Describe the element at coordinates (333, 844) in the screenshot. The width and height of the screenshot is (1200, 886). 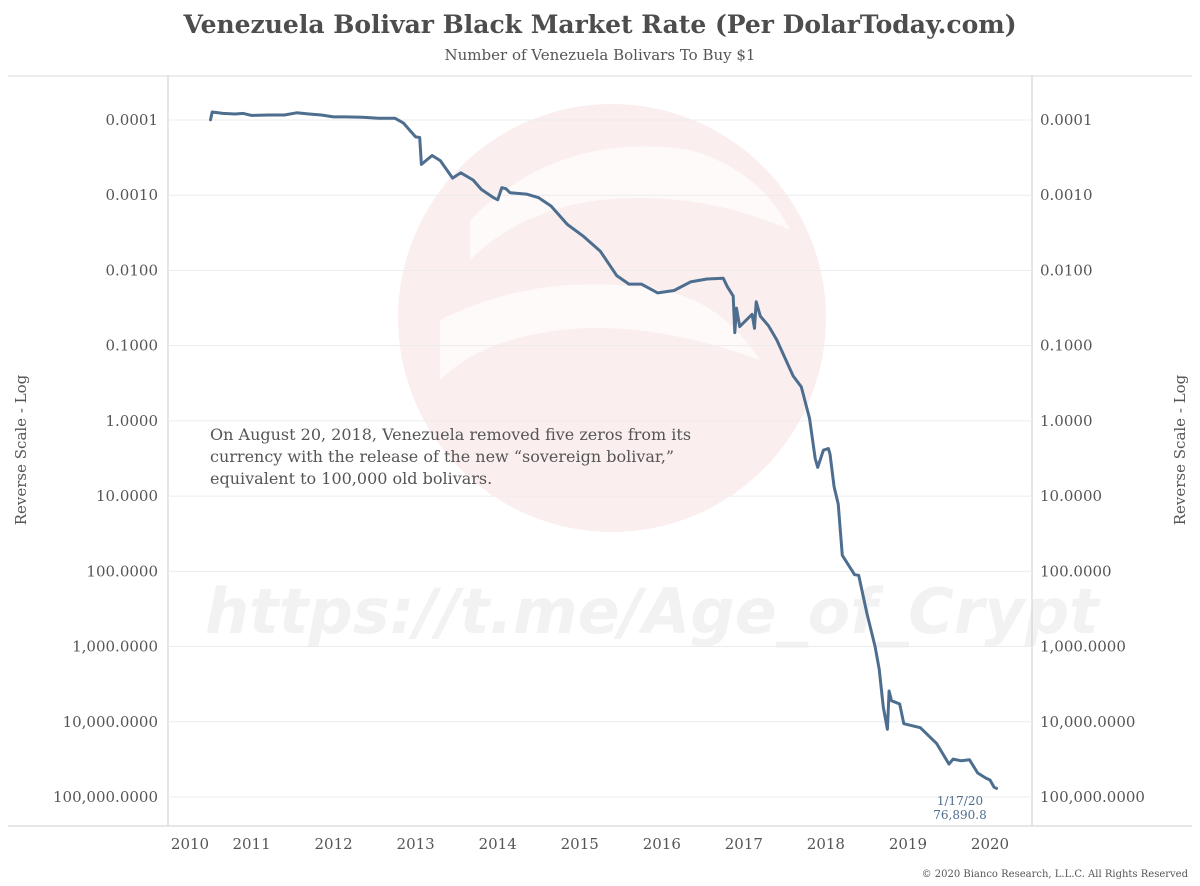
I see `x-tick-label: 2012` at that location.